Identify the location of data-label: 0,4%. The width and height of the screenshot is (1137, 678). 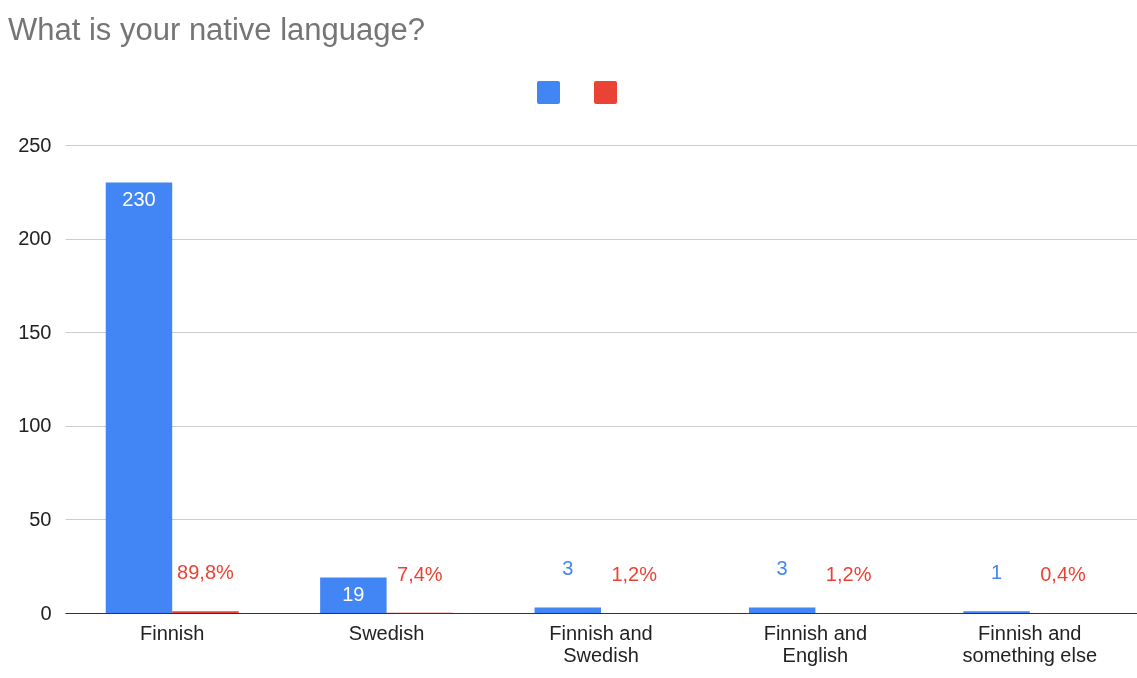
(1063, 573).